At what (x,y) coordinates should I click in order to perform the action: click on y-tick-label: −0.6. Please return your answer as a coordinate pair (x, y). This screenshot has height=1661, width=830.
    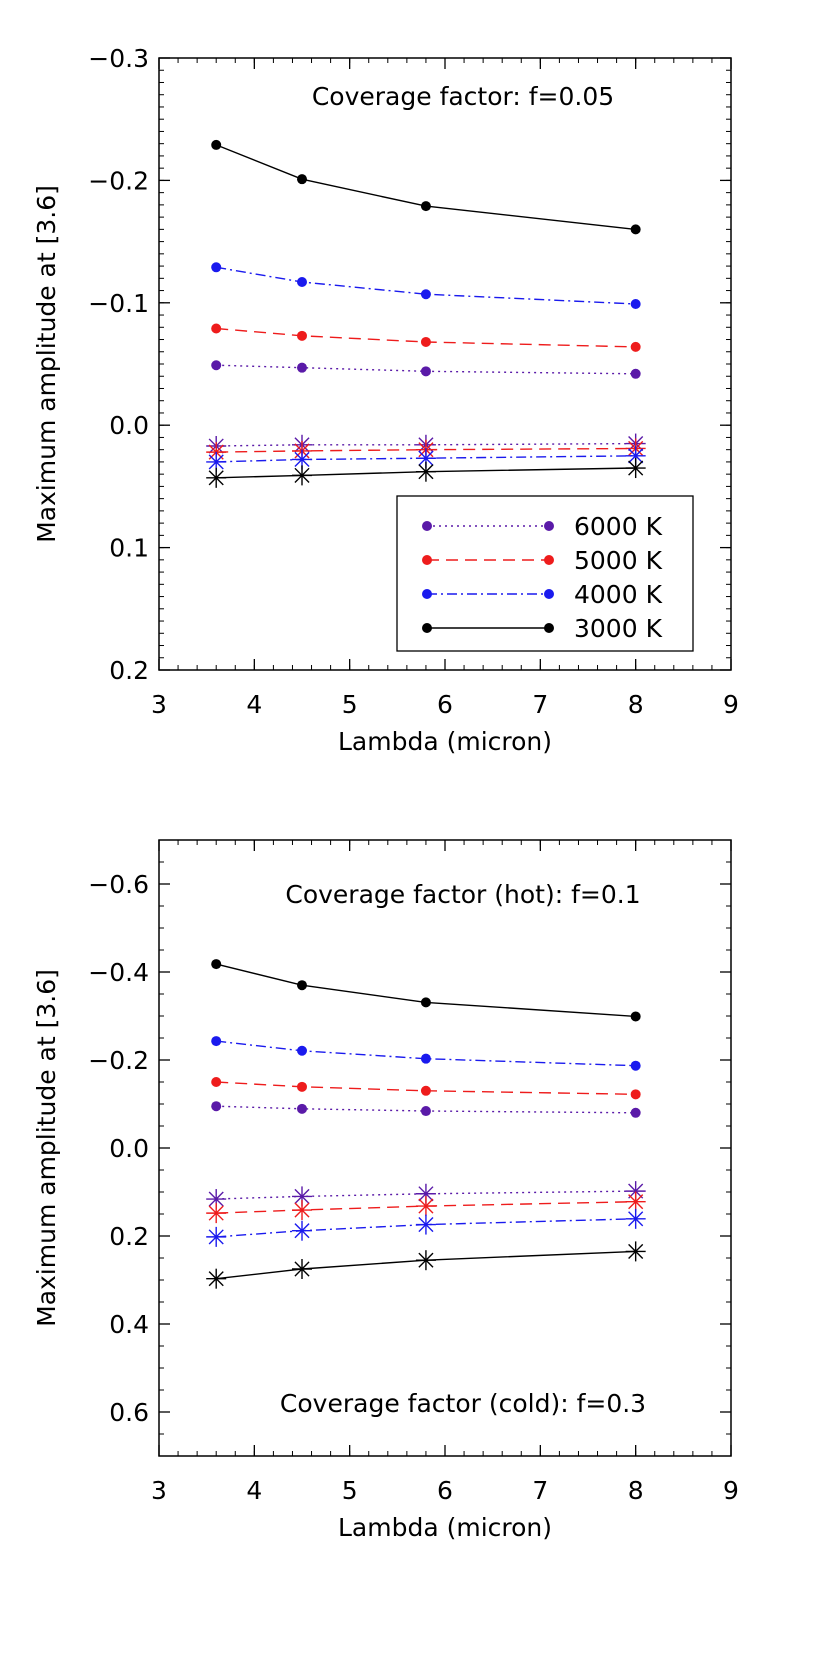
    Looking at the image, I should click on (118, 884).